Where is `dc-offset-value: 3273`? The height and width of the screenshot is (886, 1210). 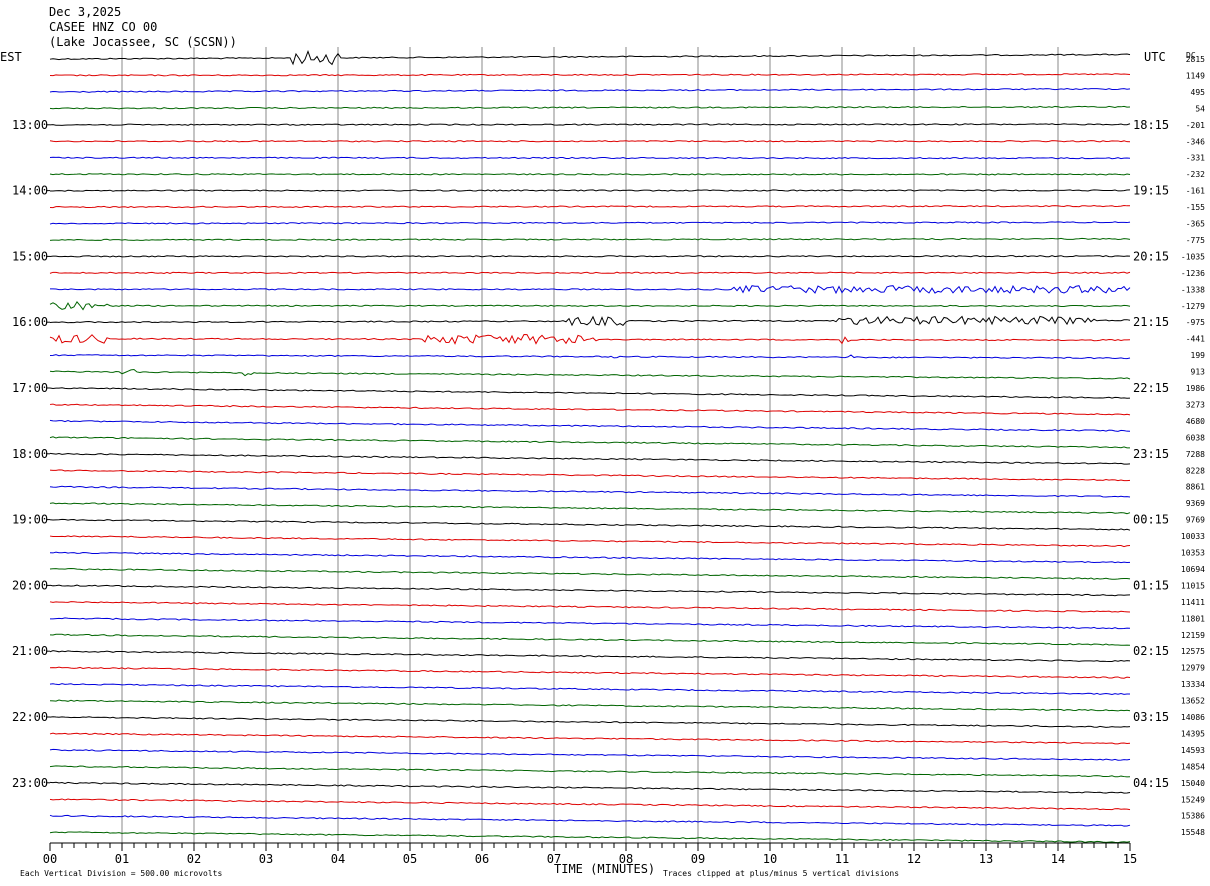 dc-offset-value: 3273 is located at coordinates (1195, 404).